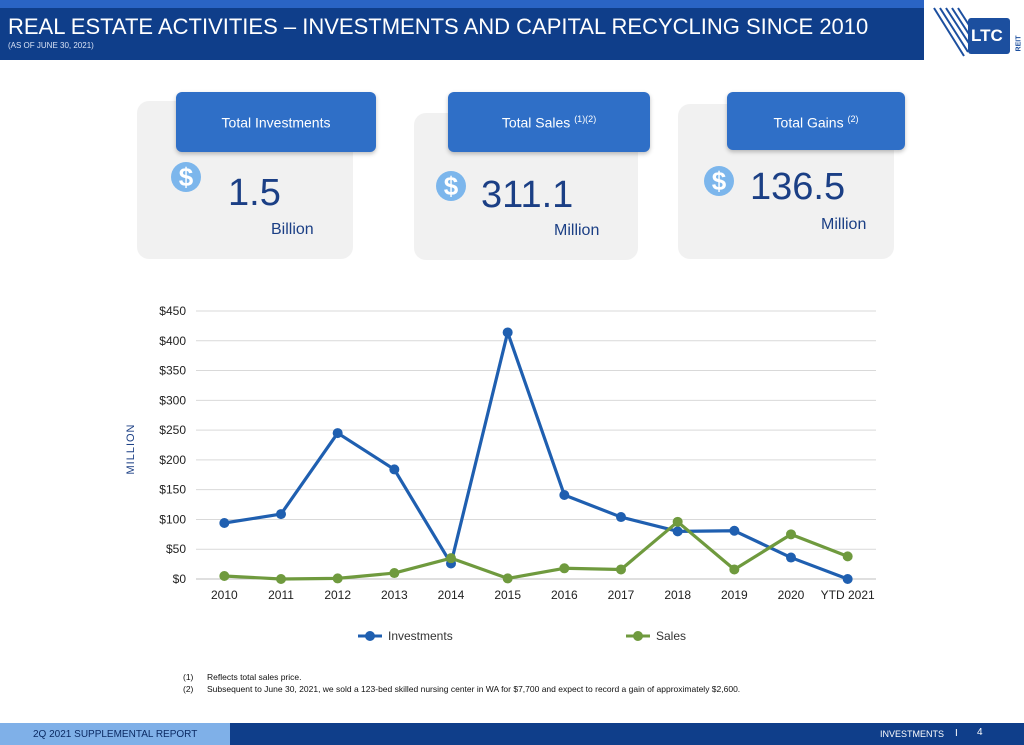  I want to click on stat-card-label: Total Gains, so click(808, 122).